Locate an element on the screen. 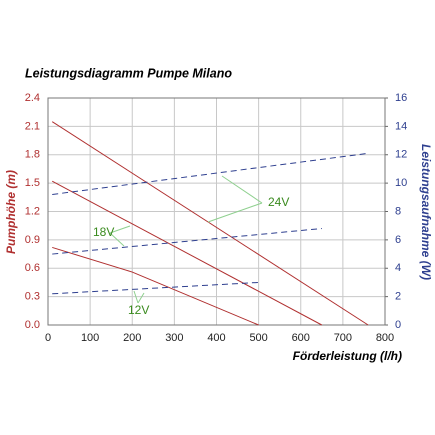 The width and height of the screenshot is (435, 435). y2-tick-label: 2 is located at coordinates (398, 297).